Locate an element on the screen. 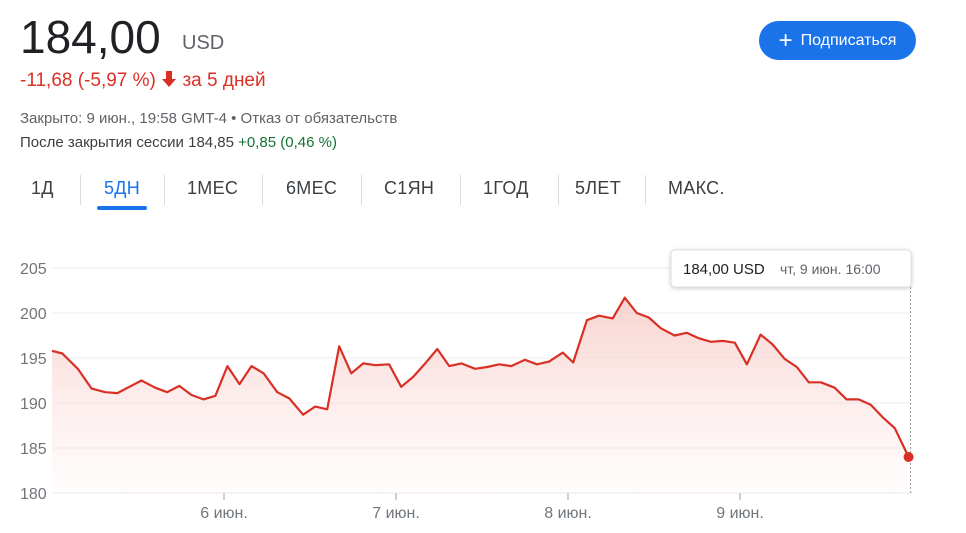 This screenshot has height=533, width=966. tab: 1ГОД is located at coordinates (506, 188).